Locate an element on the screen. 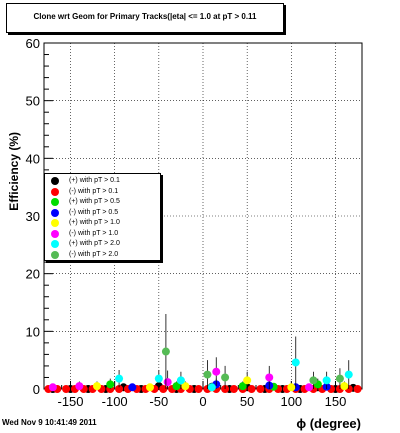  legend-entry: (-) with pT > 1.0 is located at coordinates (102, 234).